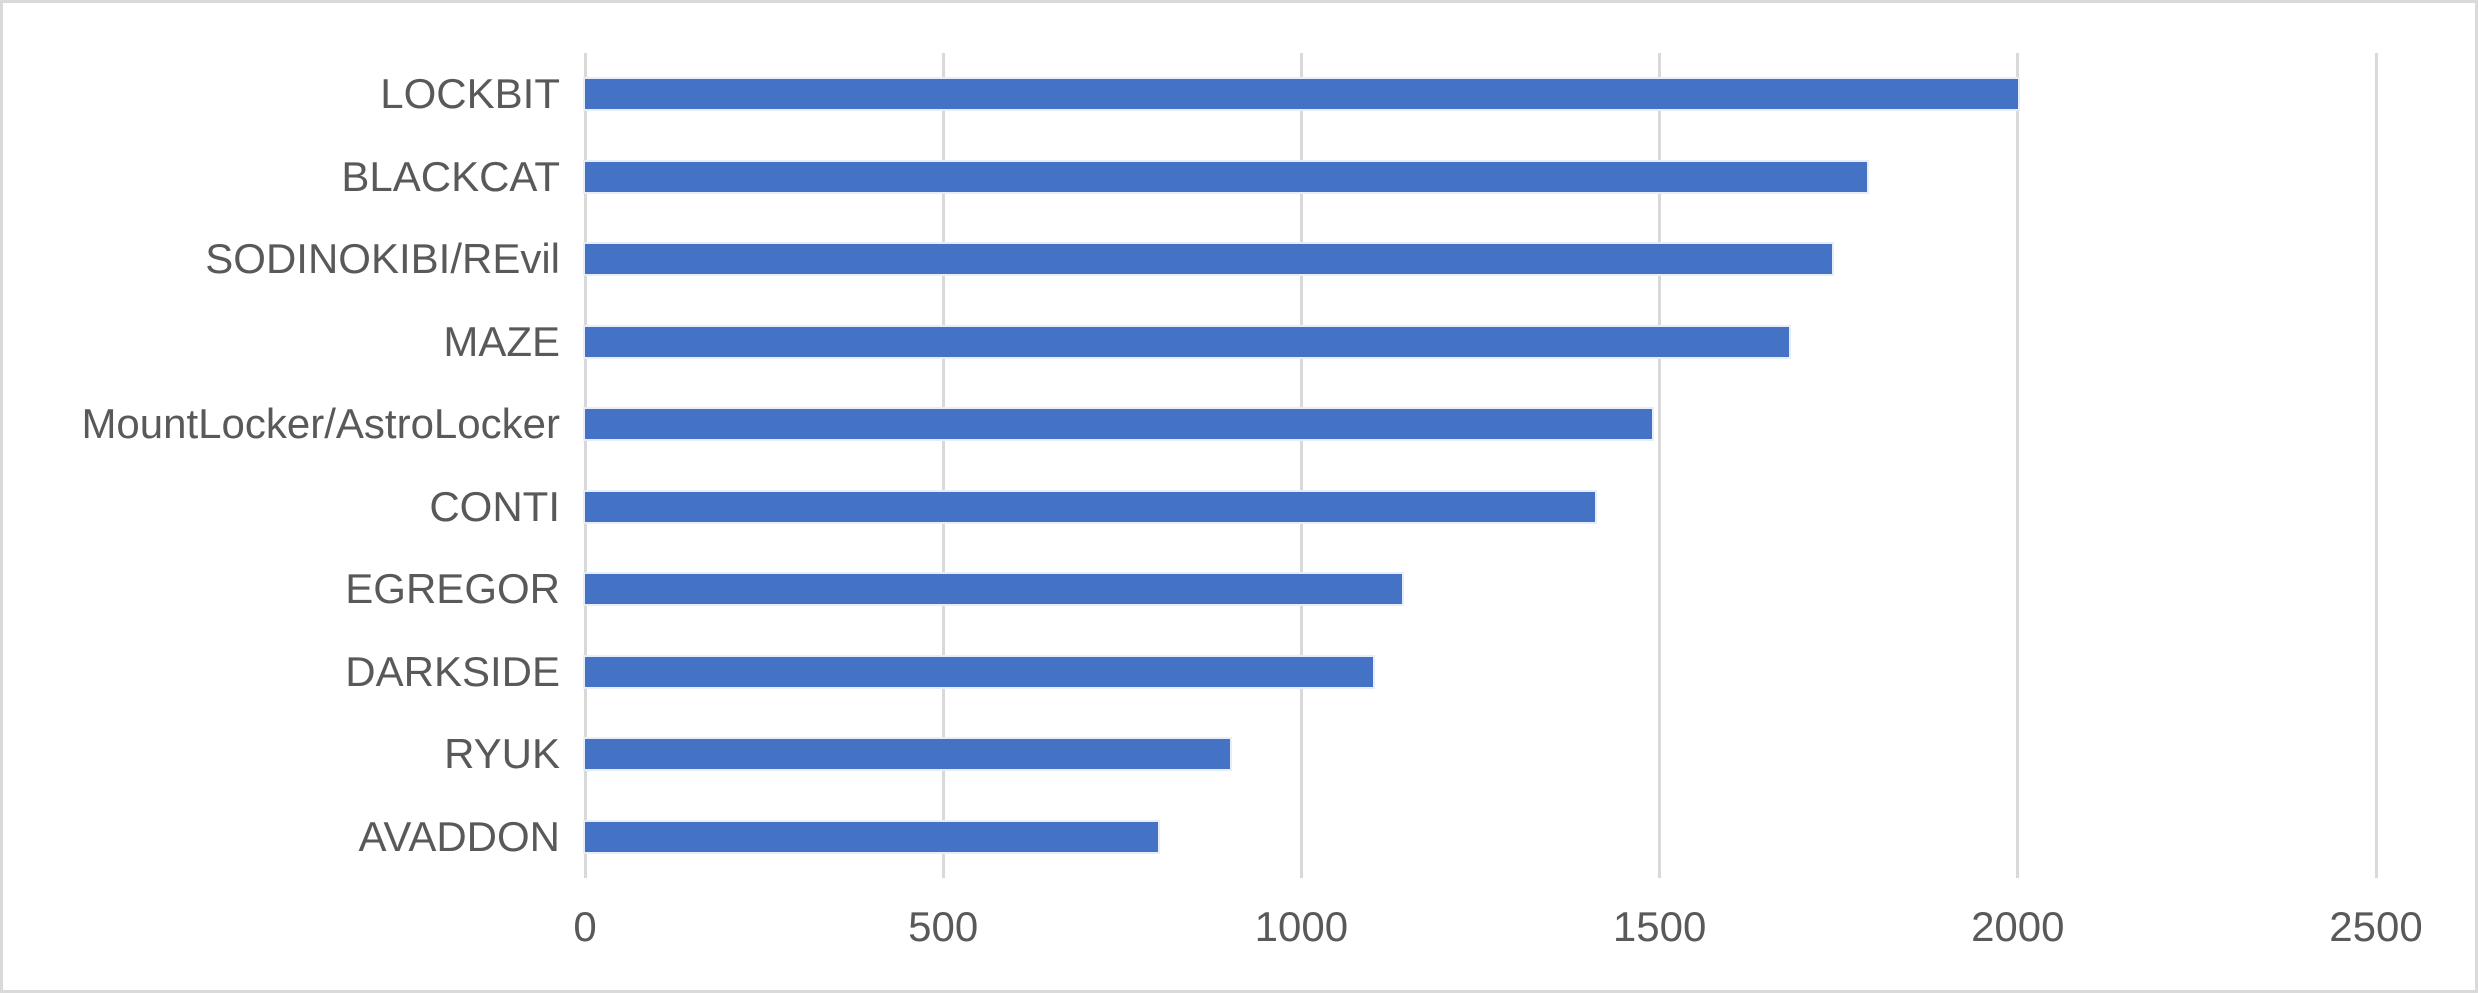 This screenshot has width=2478, height=993. I want to click on gridline-2000, so click(2018, 465).